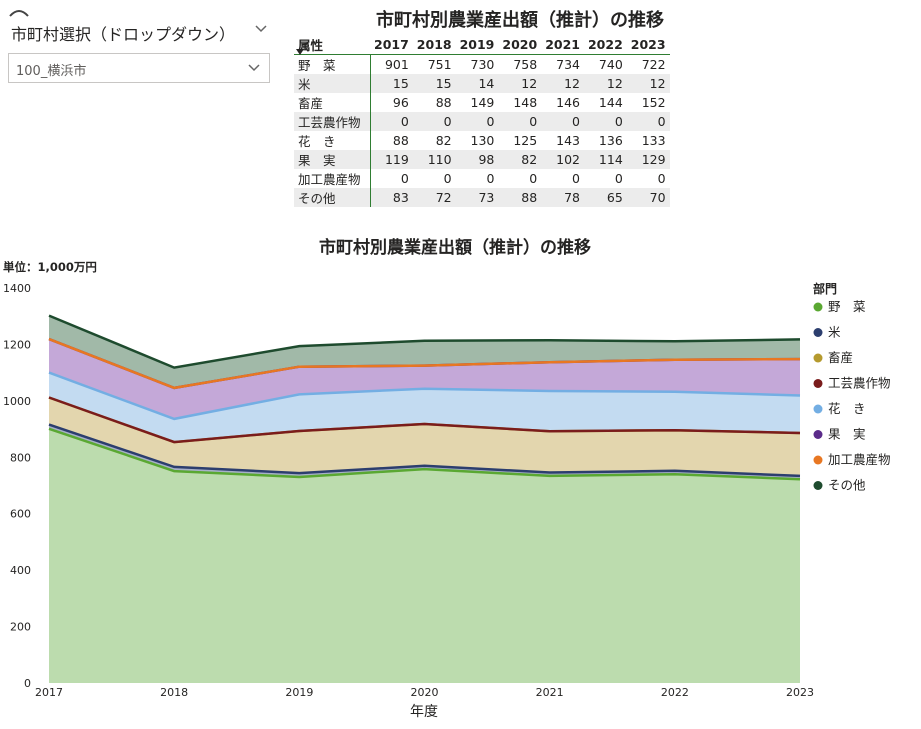 This screenshot has width=921, height=729. What do you see at coordinates (254, 68) in the screenshot?
I see `chevron-down-icon` at bounding box center [254, 68].